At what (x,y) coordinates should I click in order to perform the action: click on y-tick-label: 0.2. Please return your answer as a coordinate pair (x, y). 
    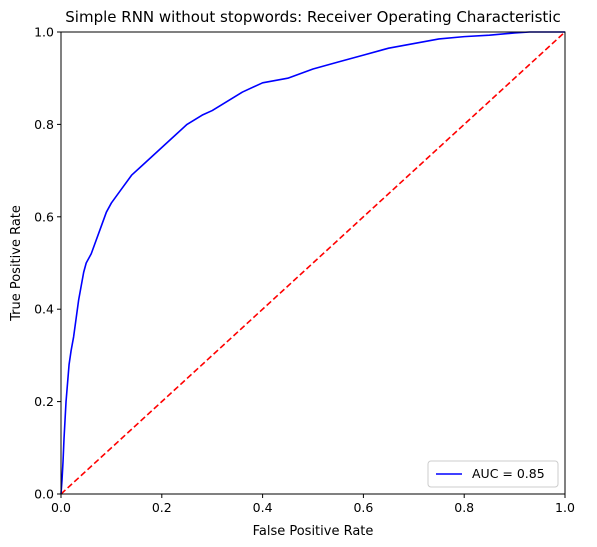
    Looking at the image, I should click on (44, 401).